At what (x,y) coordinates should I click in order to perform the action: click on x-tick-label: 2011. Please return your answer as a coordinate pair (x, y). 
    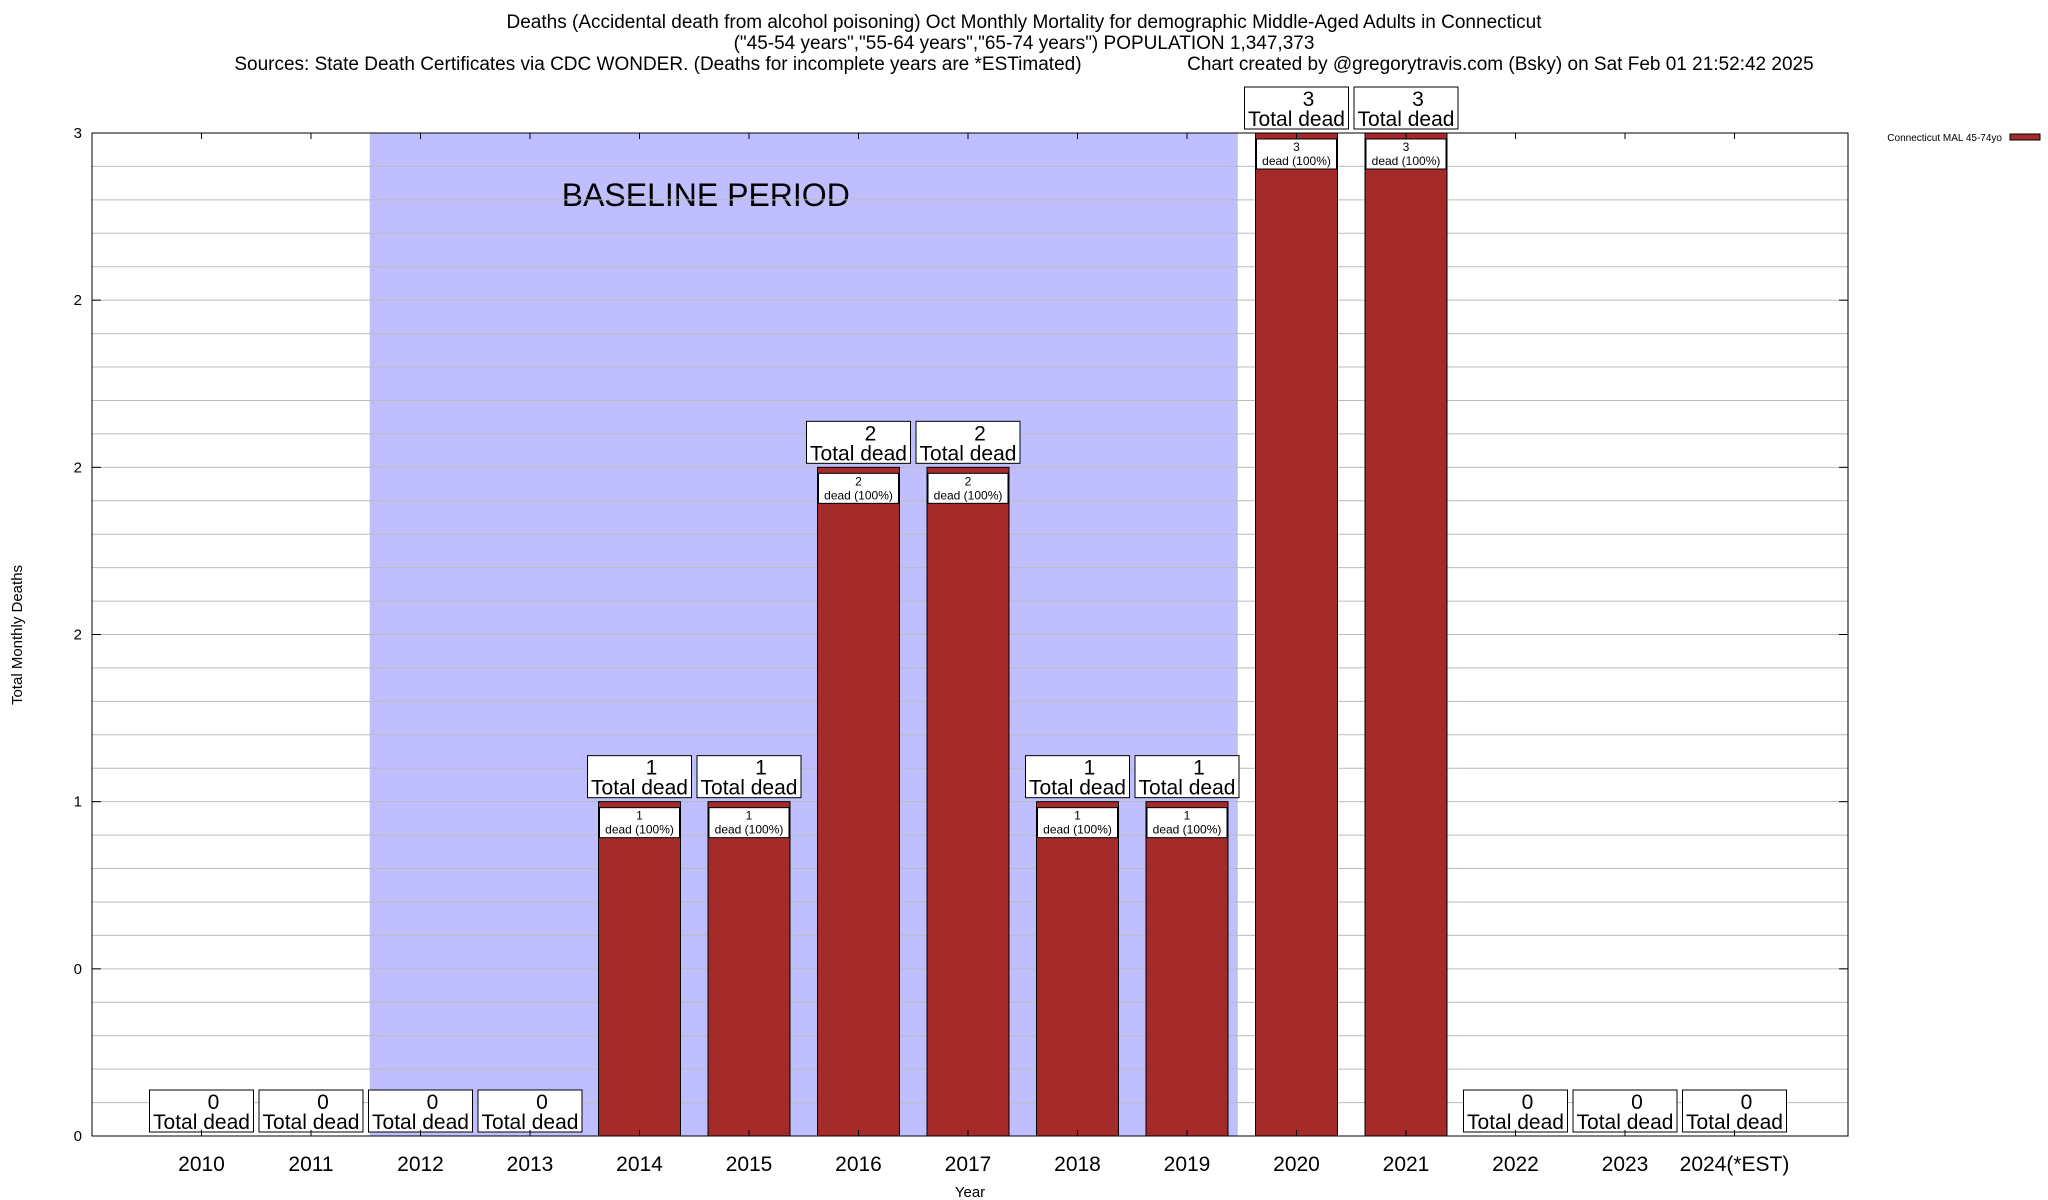
    Looking at the image, I should click on (310, 1164).